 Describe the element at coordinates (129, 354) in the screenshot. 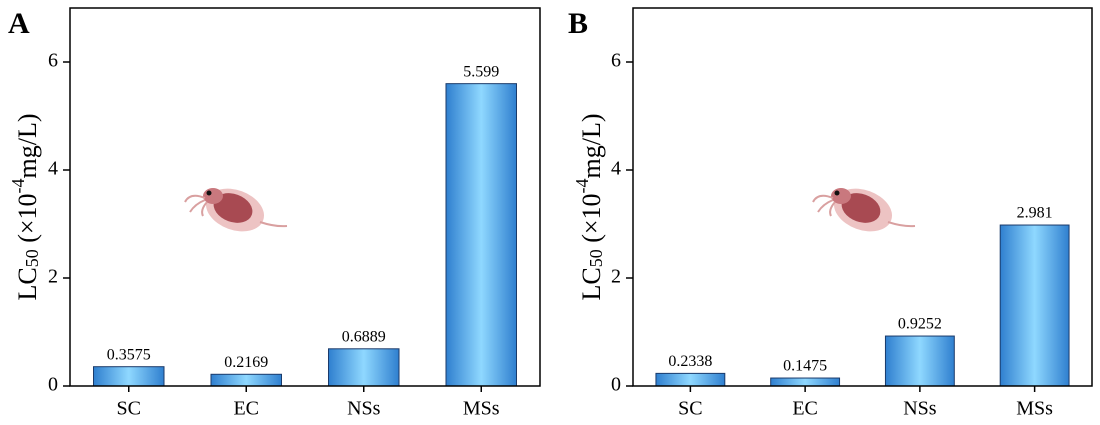

I see `value-label: 0.3575` at that location.